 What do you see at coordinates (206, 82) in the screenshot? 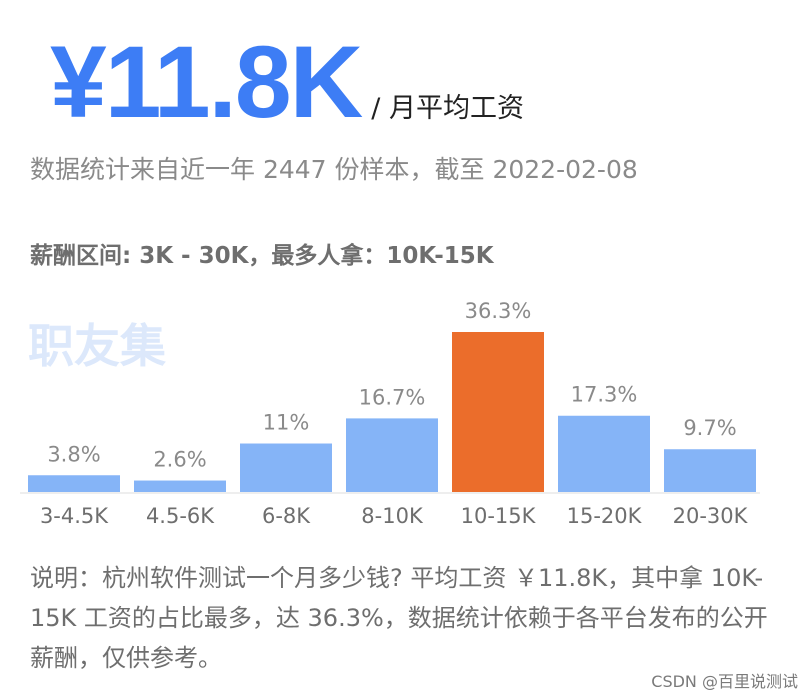
I see `average-salary-value: ¥11.8K` at bounding box center [206, 82].